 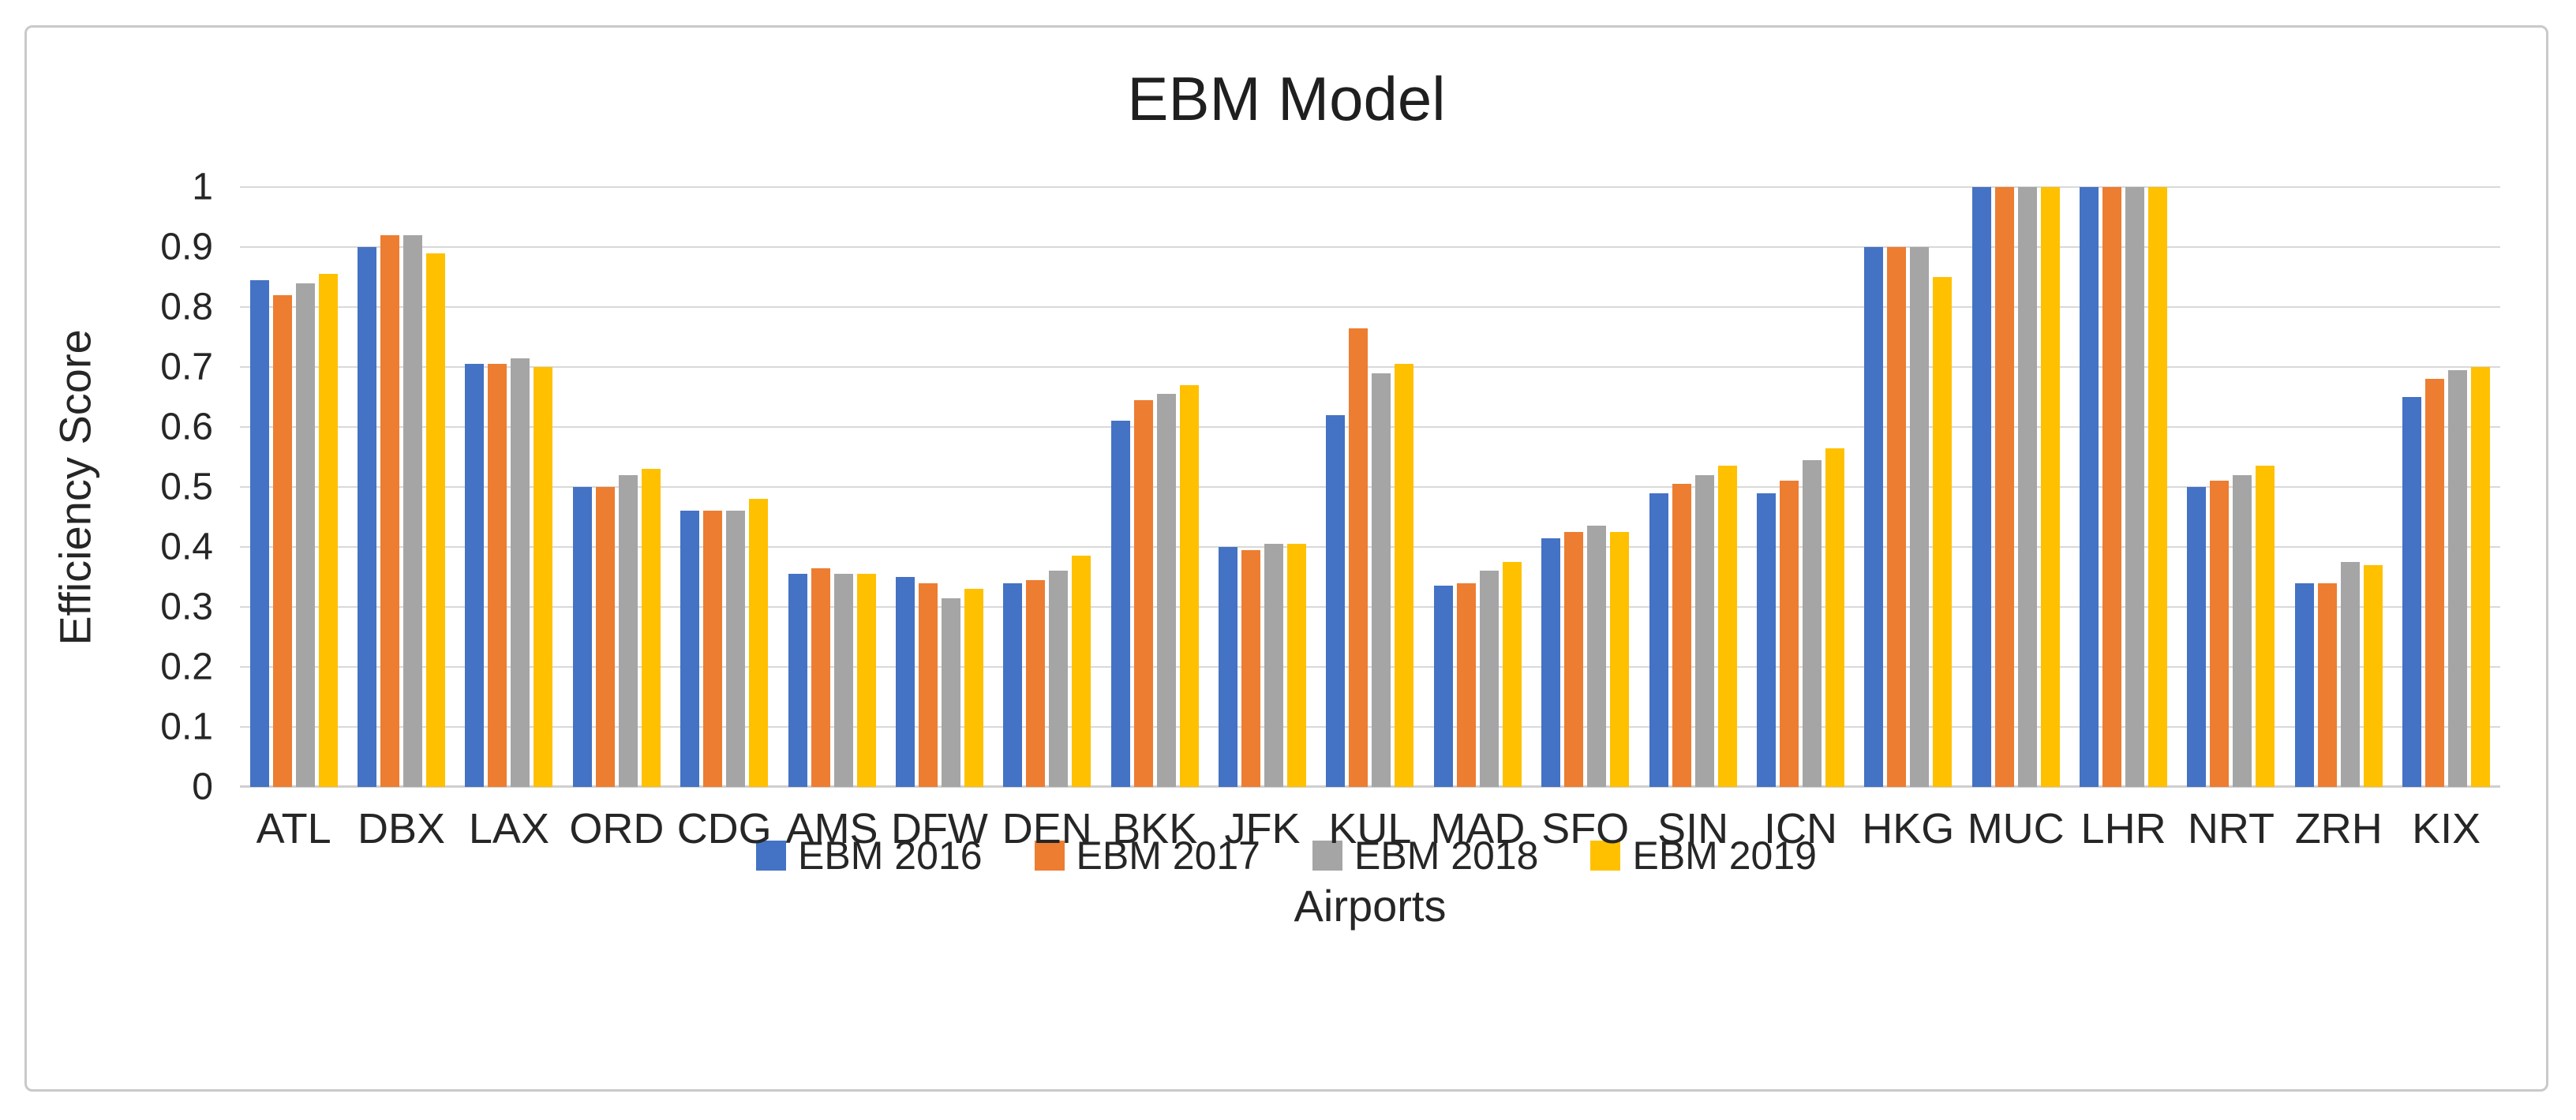 I want to click on x-tick-label-lhr: LHR, so click(x=2123, y=829).